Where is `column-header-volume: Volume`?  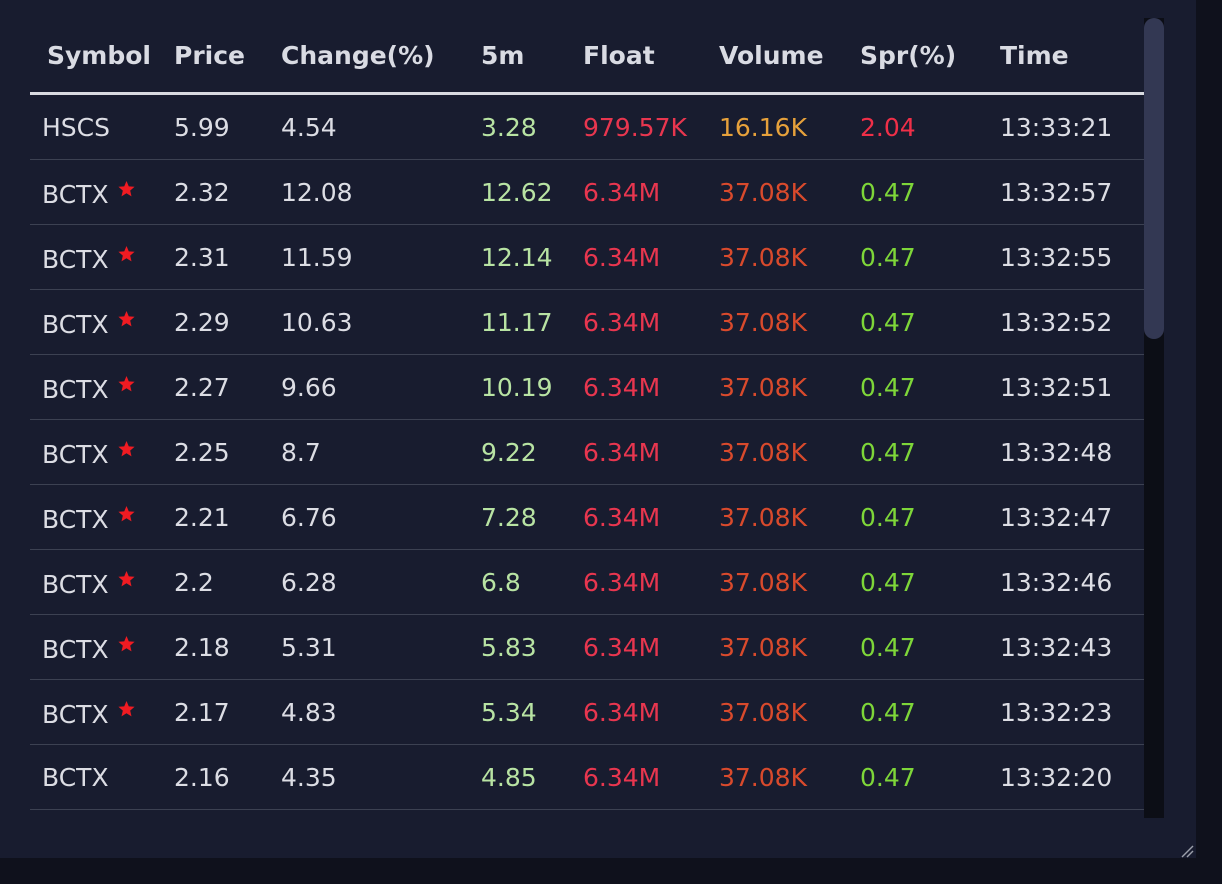
column-header-volume: Volume is located at coordinates (789, 56).